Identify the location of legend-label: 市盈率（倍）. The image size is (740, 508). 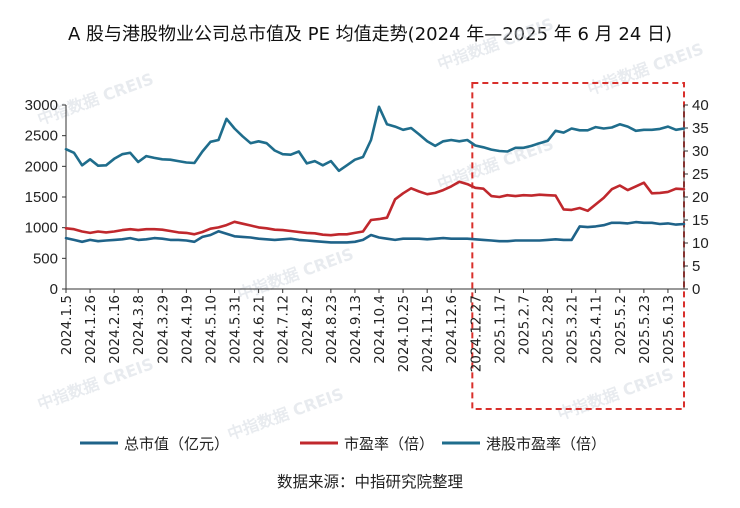
(389, 444).